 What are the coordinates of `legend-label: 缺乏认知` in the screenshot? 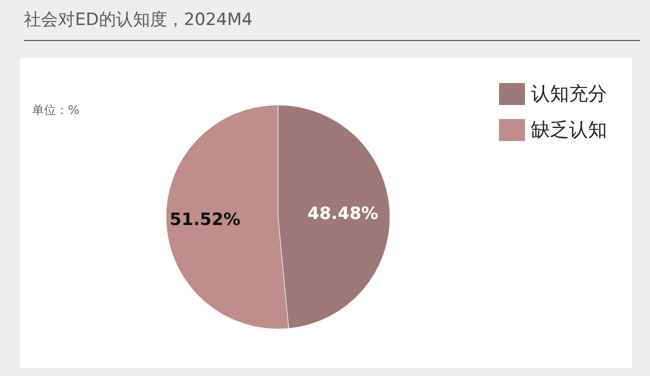 It's located at (569, 130).